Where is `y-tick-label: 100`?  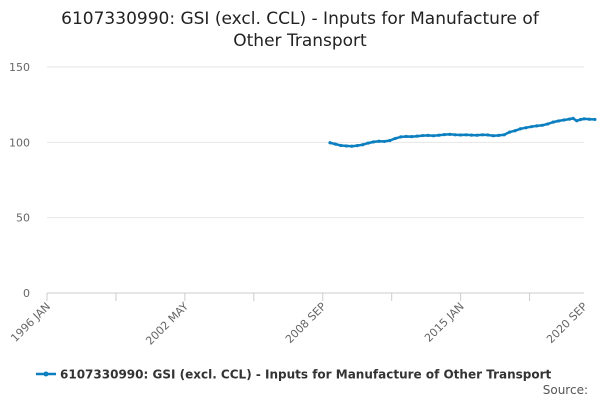
y-tick-label: 100 is located at coordinates (19, 142).